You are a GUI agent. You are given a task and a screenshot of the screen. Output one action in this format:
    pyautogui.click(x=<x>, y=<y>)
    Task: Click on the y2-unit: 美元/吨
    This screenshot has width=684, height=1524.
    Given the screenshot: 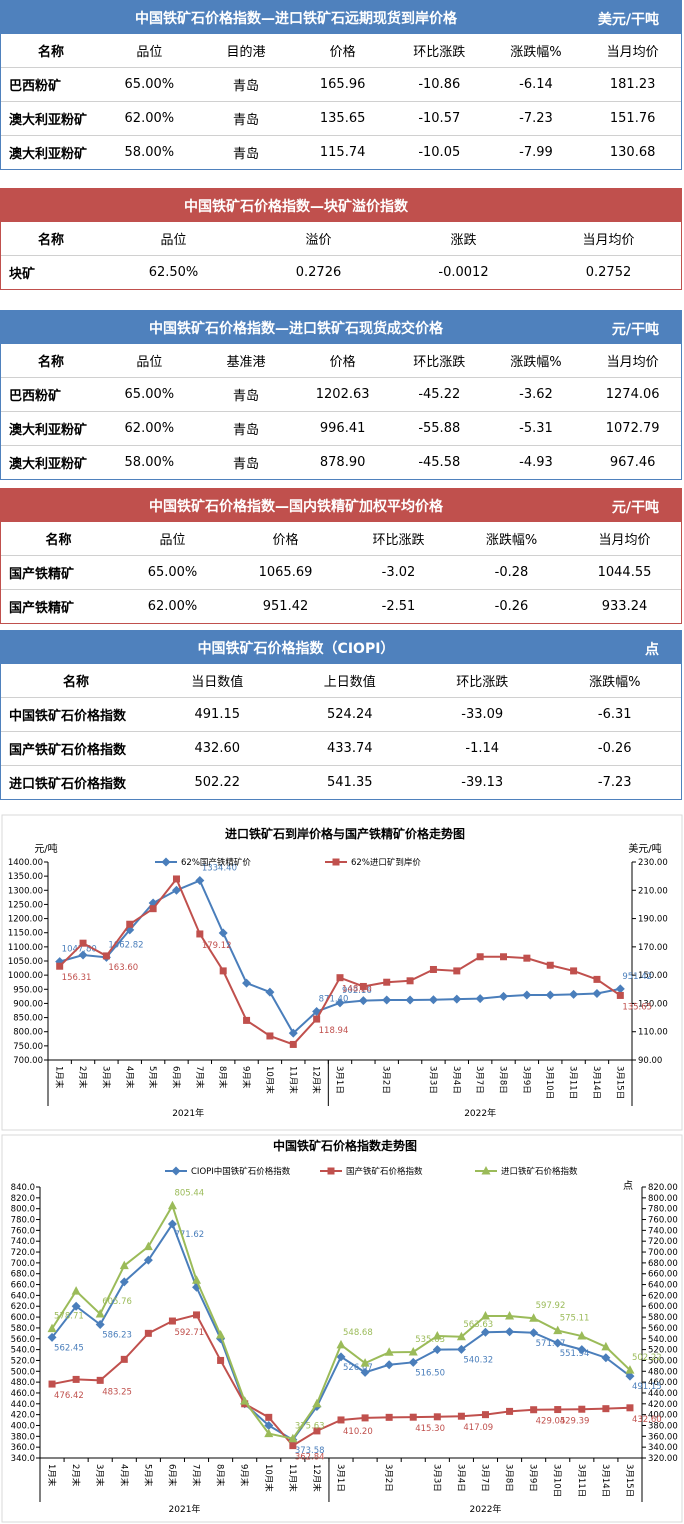 What is the action you would take?
    pyautogui.click(x=644, y=848)
    